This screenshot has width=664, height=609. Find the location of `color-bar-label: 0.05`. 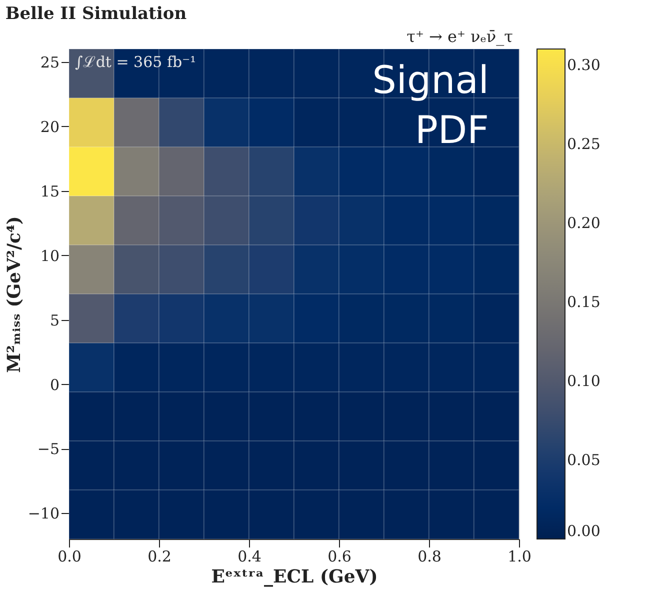

color-bar-label: 0.05 is located at coordinates (583, 459).